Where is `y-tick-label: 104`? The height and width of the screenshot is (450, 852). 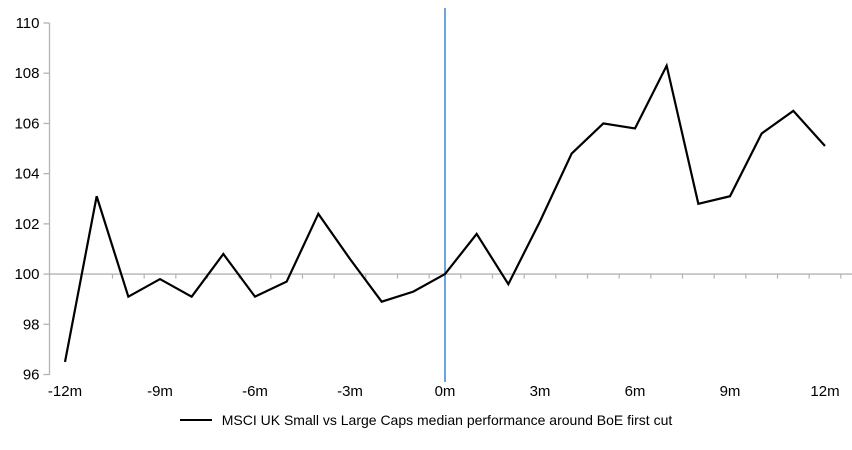
y-tick-label: 104 is located at coordinates (26, 174).